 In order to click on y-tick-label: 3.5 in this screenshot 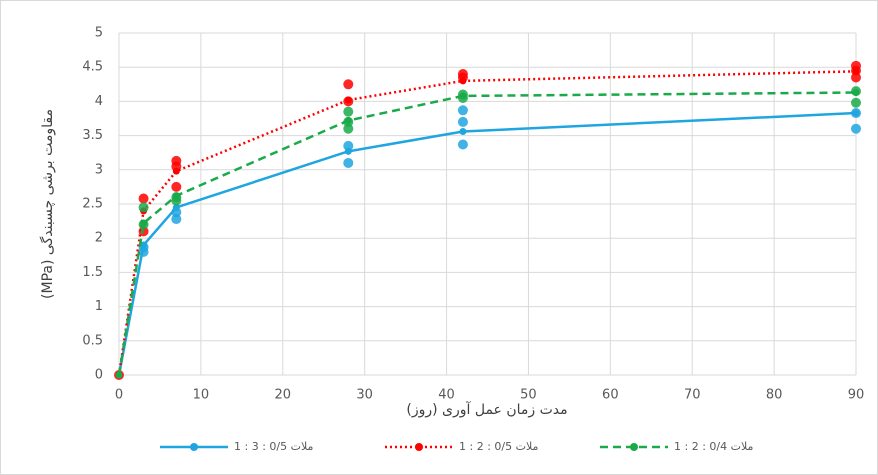, I will do `click(92, 135)`.